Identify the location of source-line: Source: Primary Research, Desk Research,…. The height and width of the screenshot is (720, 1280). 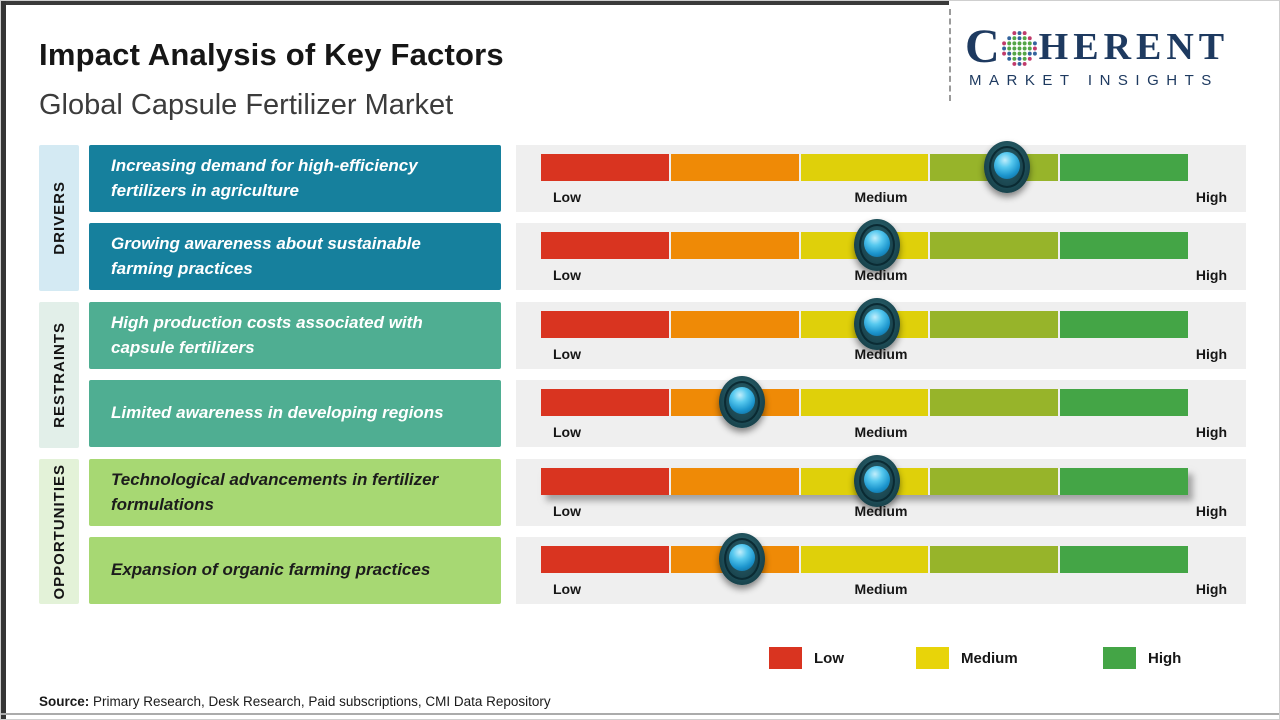
(295, 701).